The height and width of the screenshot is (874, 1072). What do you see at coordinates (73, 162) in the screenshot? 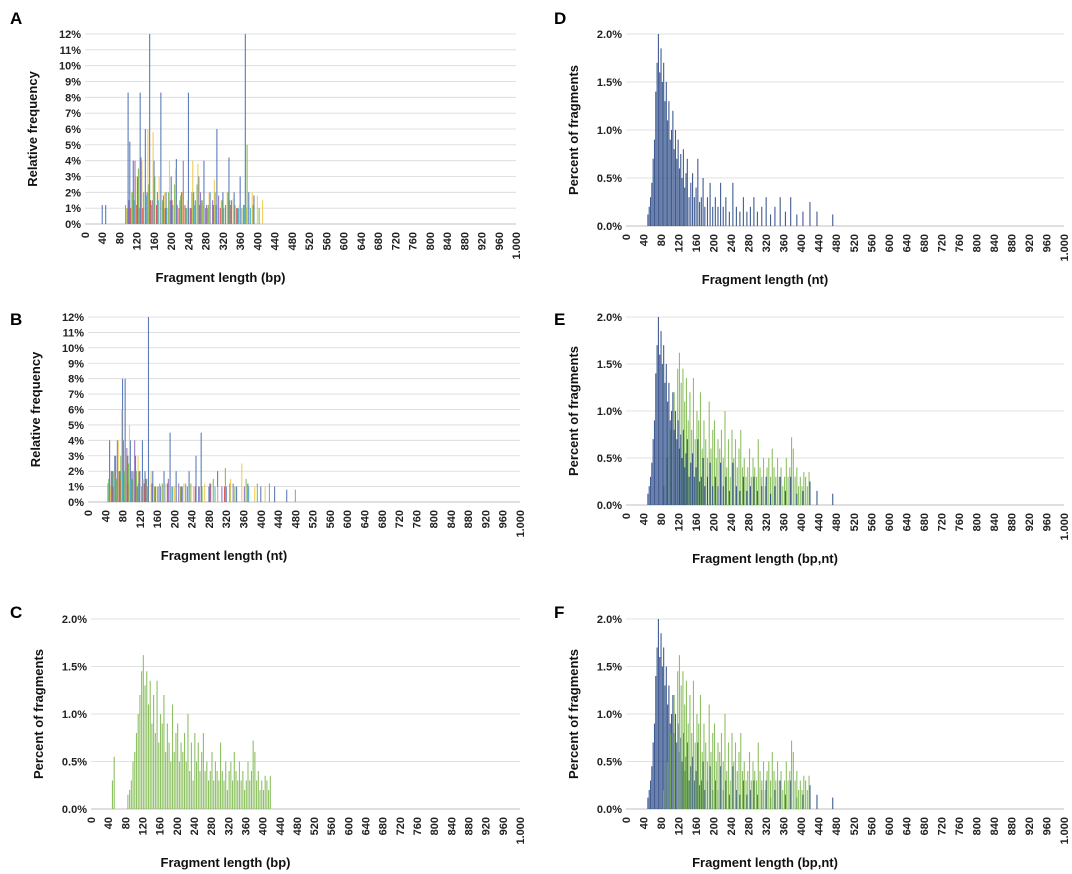
I see `y-tick-label: 4%` at bounding box center [73, 162].